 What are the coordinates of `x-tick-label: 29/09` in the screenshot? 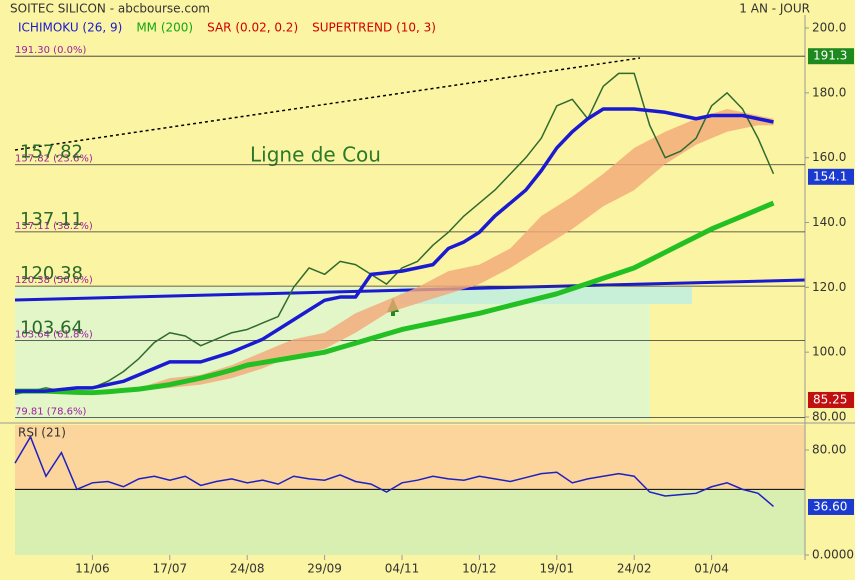 It's located at (324, 569).